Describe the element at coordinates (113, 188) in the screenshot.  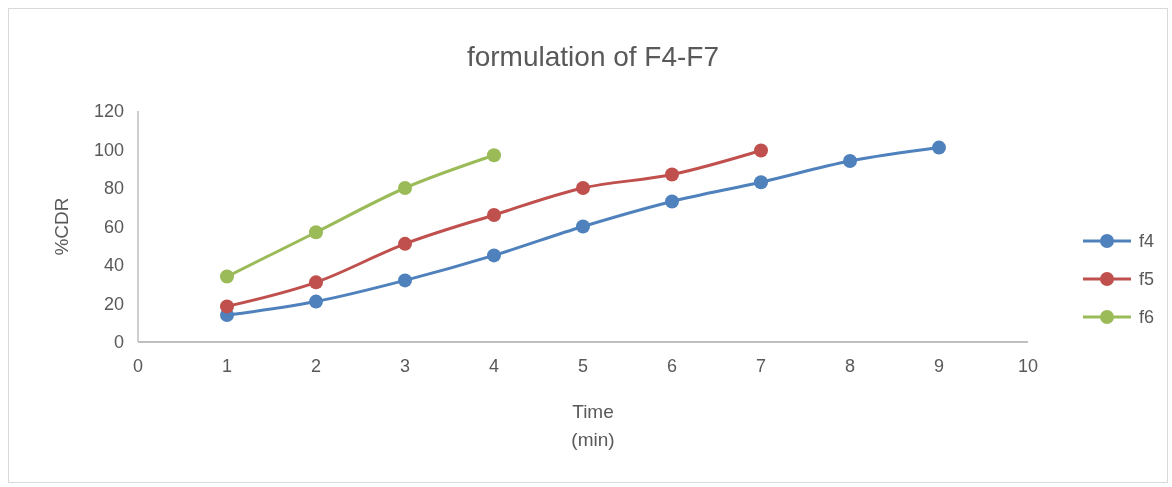
I see `y-tick-label: 80` at that location.